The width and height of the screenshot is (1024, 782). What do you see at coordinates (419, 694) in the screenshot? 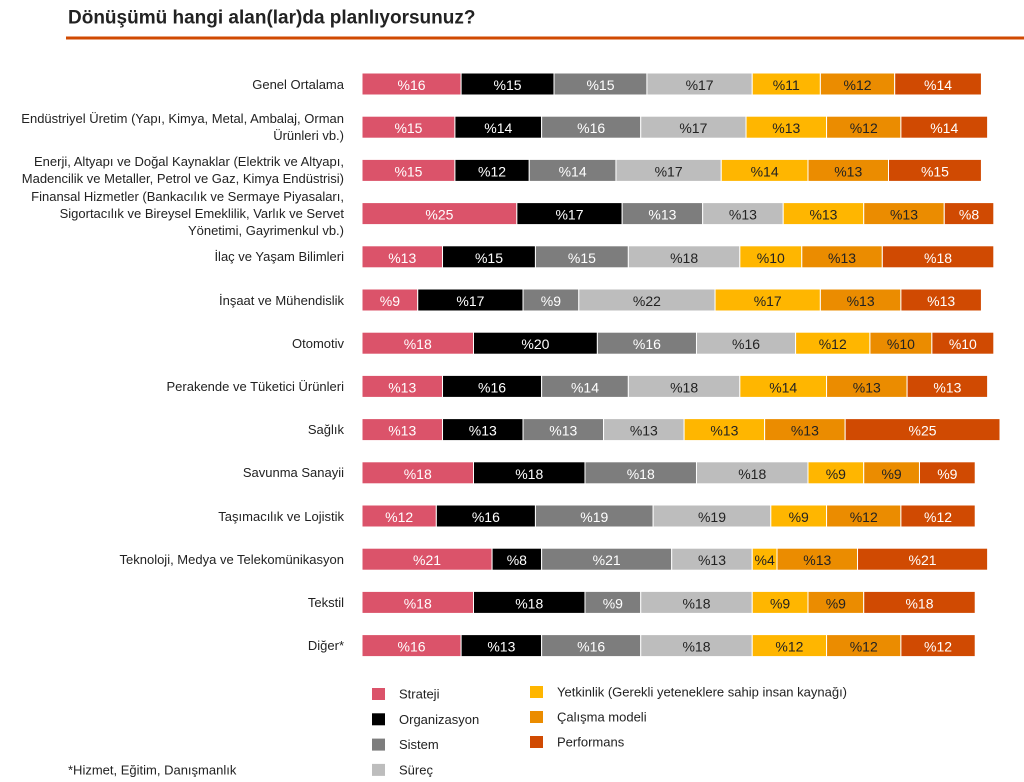
I see `legend-label: Strateji` at bounding box center [419, 694].